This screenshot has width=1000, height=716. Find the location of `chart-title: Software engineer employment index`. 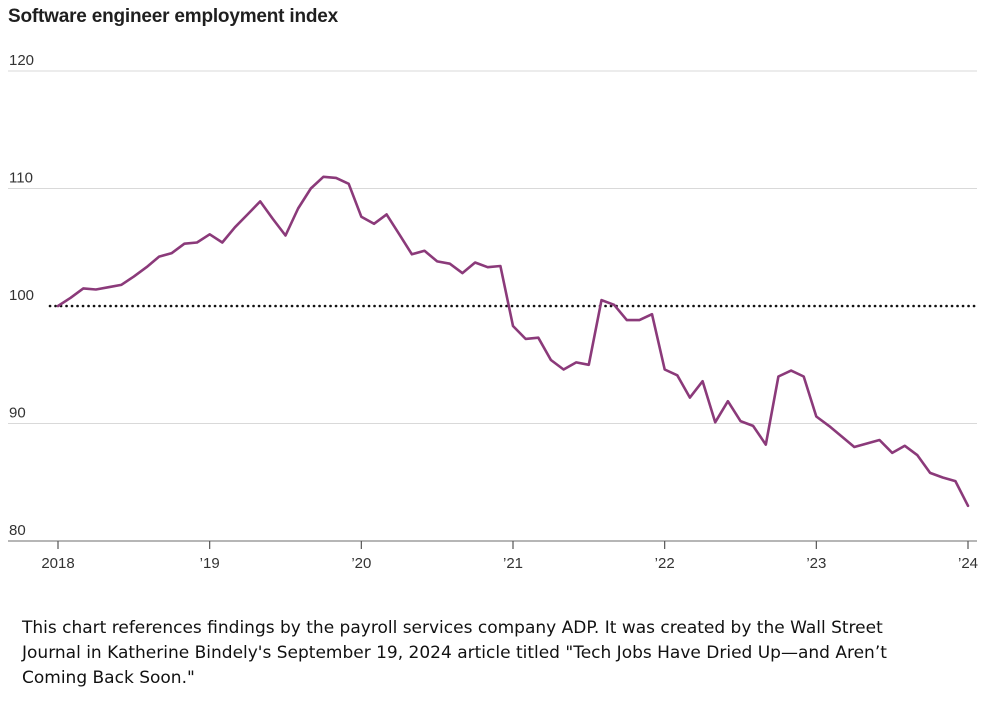

chart-title: Software engineer employment index is located at coordinates (173, 16).